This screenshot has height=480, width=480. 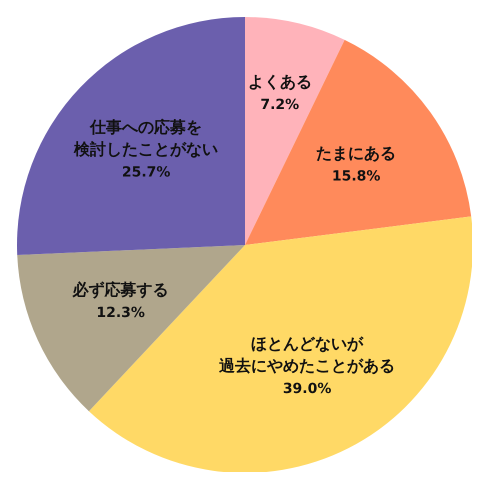 What do you see at coordinates (356, 176) in the screenshot?
I see `data-label: 15.8%` at bounding box center [356, 176].